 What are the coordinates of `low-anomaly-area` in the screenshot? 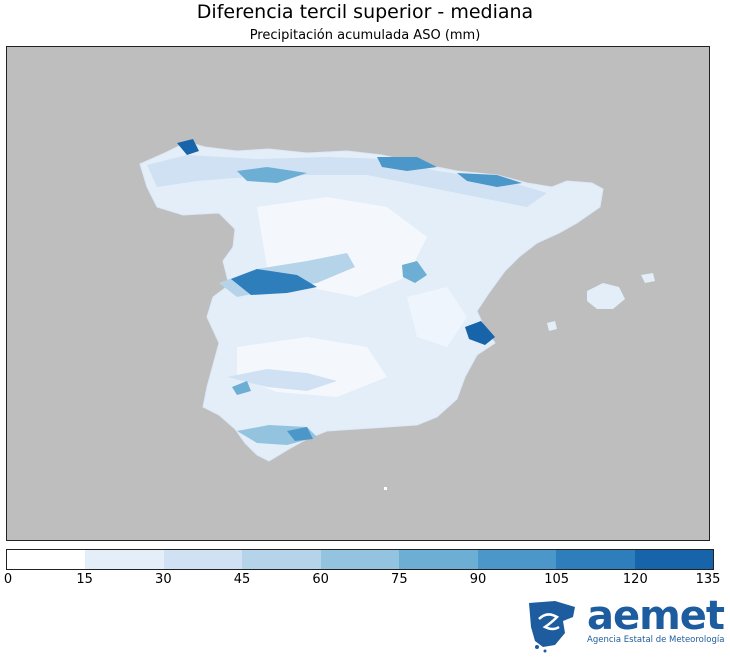 It's located at (437, 317).